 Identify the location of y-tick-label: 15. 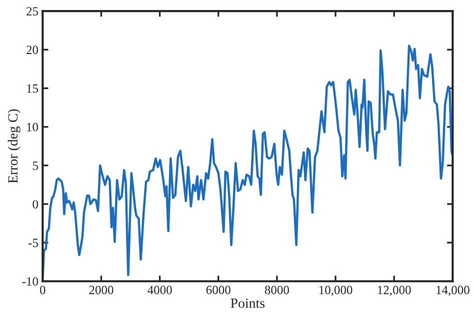
(32, 88).